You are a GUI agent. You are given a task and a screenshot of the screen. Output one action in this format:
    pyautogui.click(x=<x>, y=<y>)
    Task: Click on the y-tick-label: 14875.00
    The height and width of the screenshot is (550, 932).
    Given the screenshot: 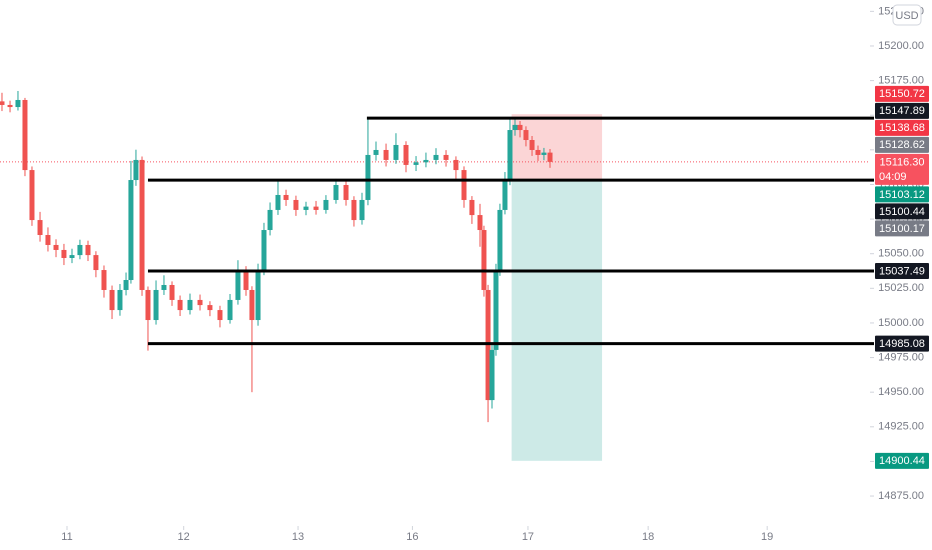 What is the action you would take?
    pyautogui.click(x=901, y=496)
    